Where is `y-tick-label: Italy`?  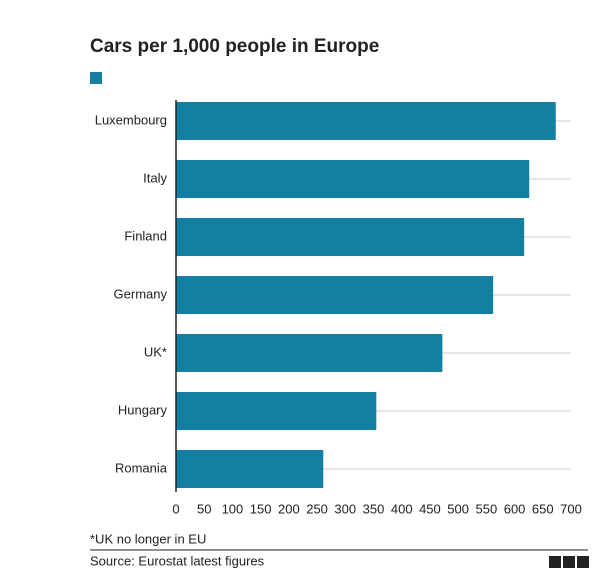 y-tick-label: Italy is located at coordinates (155, 177).